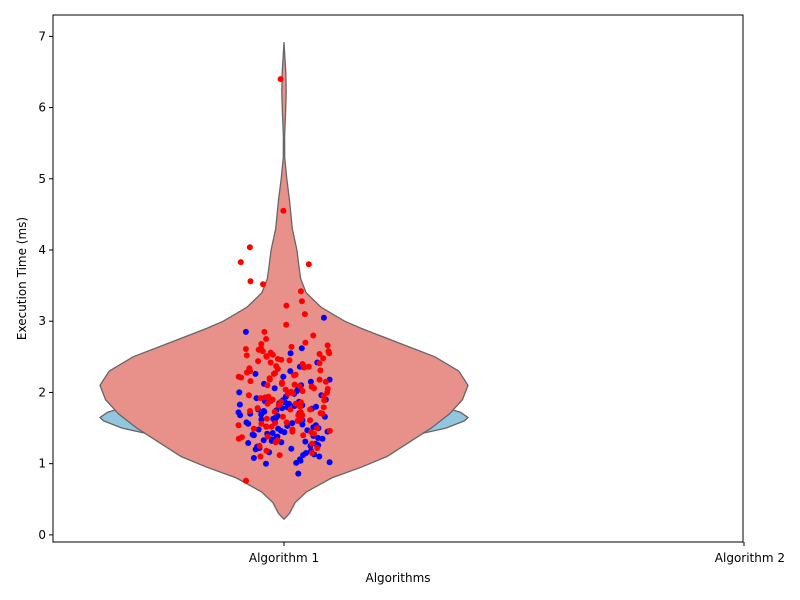 The height and width of the screenshot is (600, 800). I want to click on y-axis-label: Execution Time (ms), so click(22, 278).